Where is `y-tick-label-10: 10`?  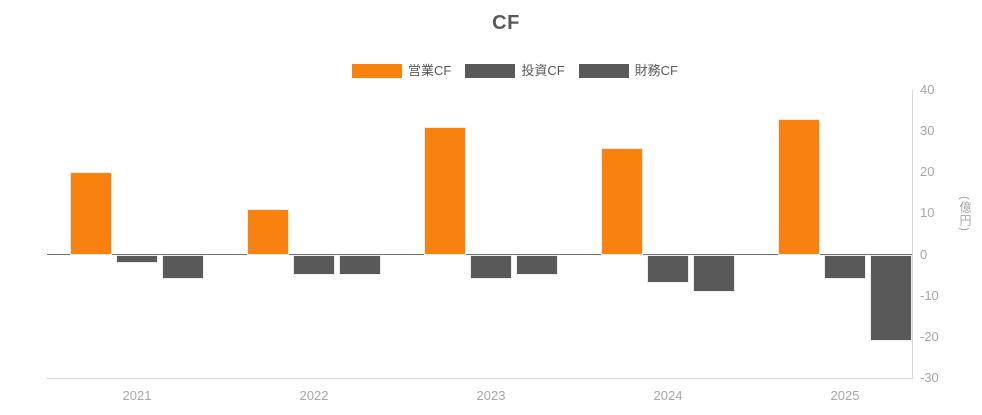
y-tick-label-10: 10 is located at coordinates (927, 213).